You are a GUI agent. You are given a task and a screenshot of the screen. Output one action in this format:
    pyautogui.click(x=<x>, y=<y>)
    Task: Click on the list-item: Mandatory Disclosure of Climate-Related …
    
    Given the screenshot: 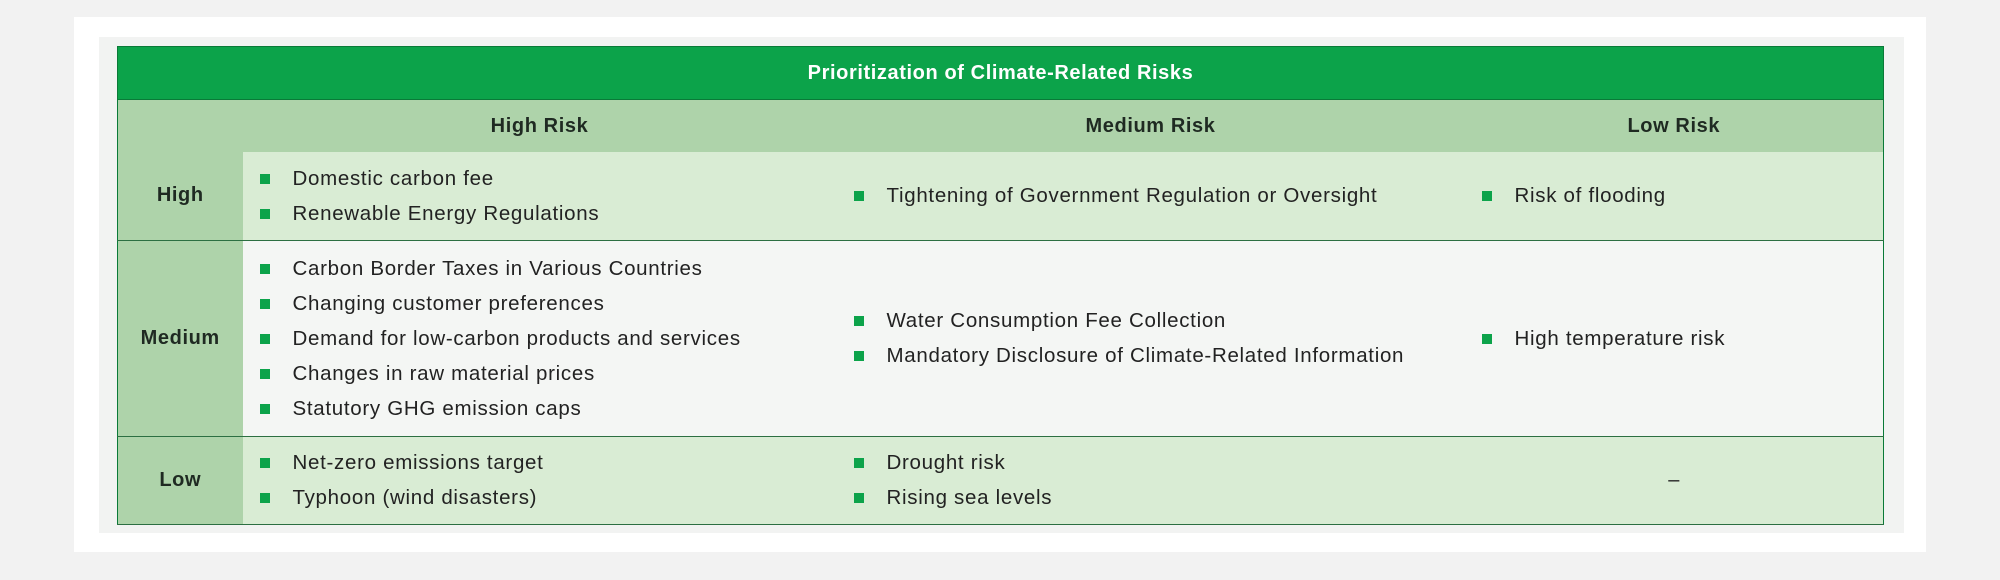 What is the action you would take?
    pyautogui.click(x=1159, y=355)
    